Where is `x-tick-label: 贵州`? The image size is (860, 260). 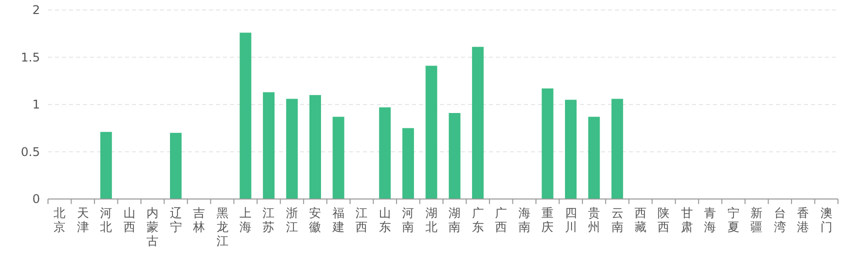
x-tick-label: 贵州 is located at coordinates (594, 220).